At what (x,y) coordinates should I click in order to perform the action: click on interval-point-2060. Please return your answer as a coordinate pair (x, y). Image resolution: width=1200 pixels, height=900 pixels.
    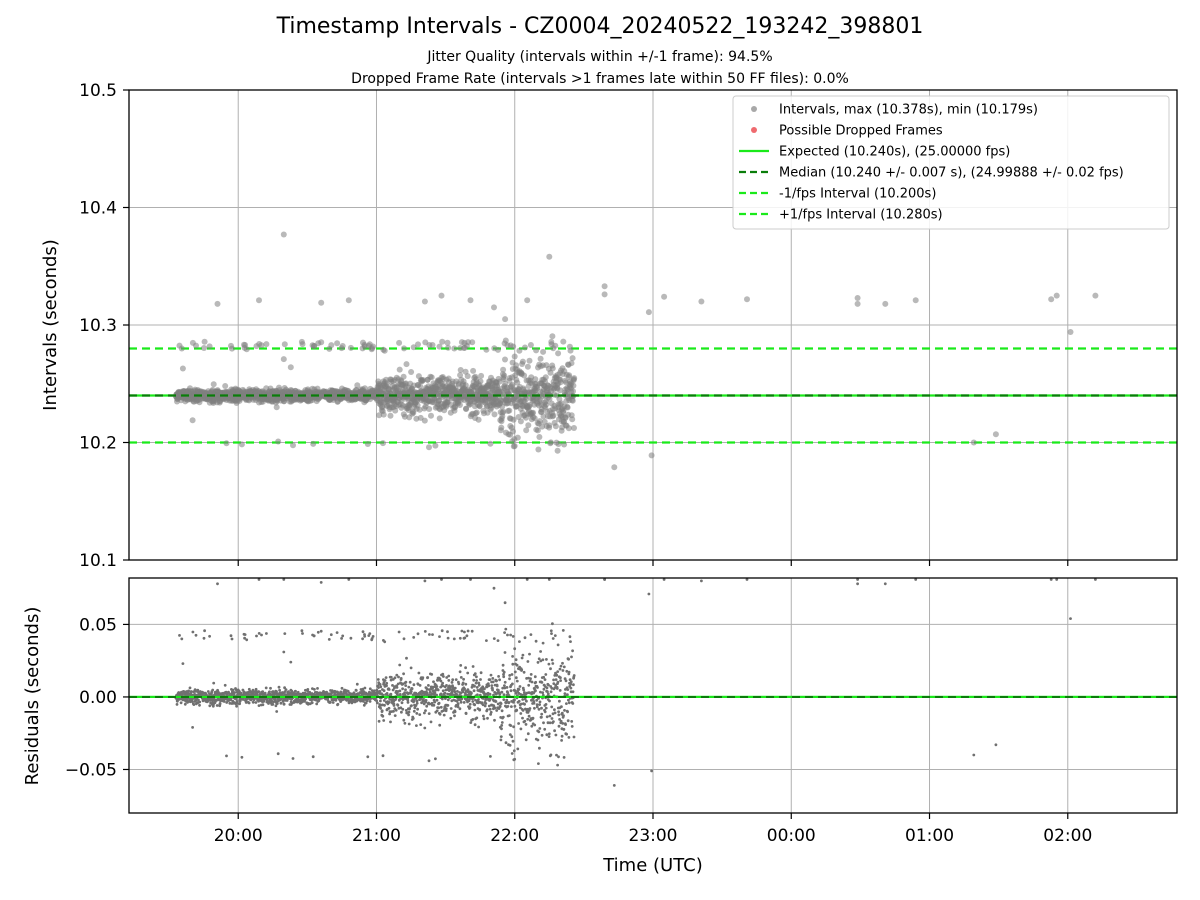
    Looking at the image, I should click on (383, 349).